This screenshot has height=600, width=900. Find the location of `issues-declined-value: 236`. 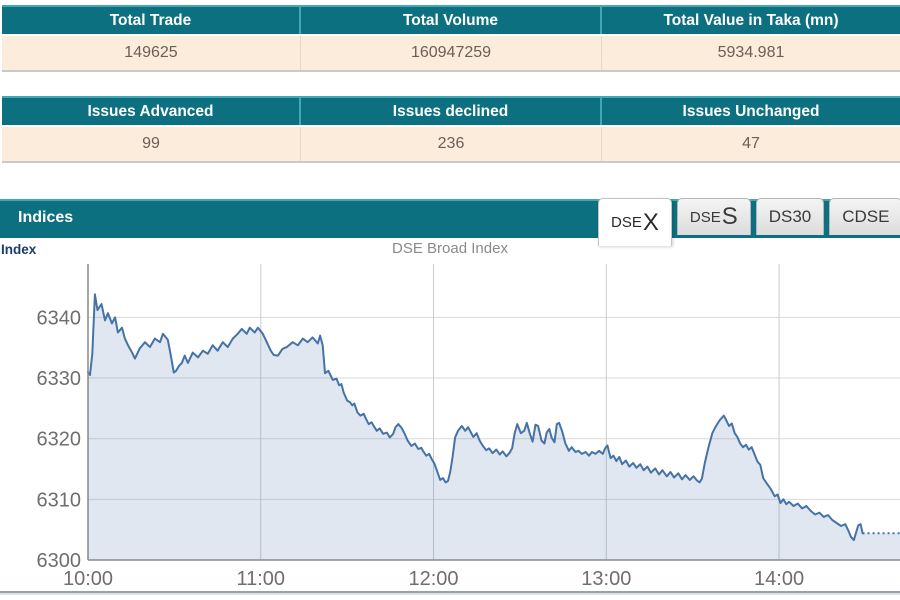

issues-declined-value: 236 is located at coordinates (451, 144).